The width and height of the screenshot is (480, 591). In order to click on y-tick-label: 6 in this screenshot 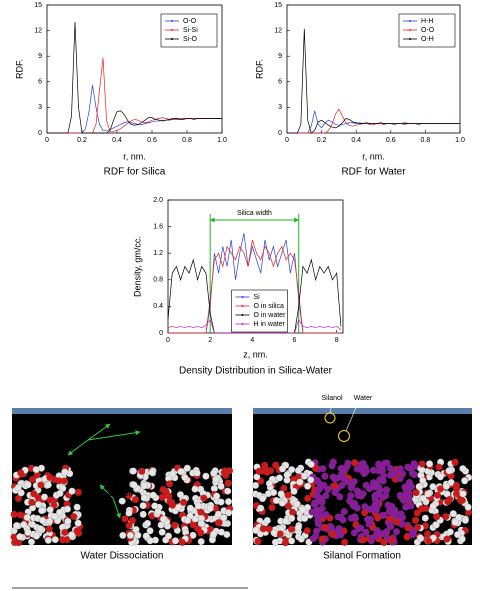, I will do `click(40, 82)`.